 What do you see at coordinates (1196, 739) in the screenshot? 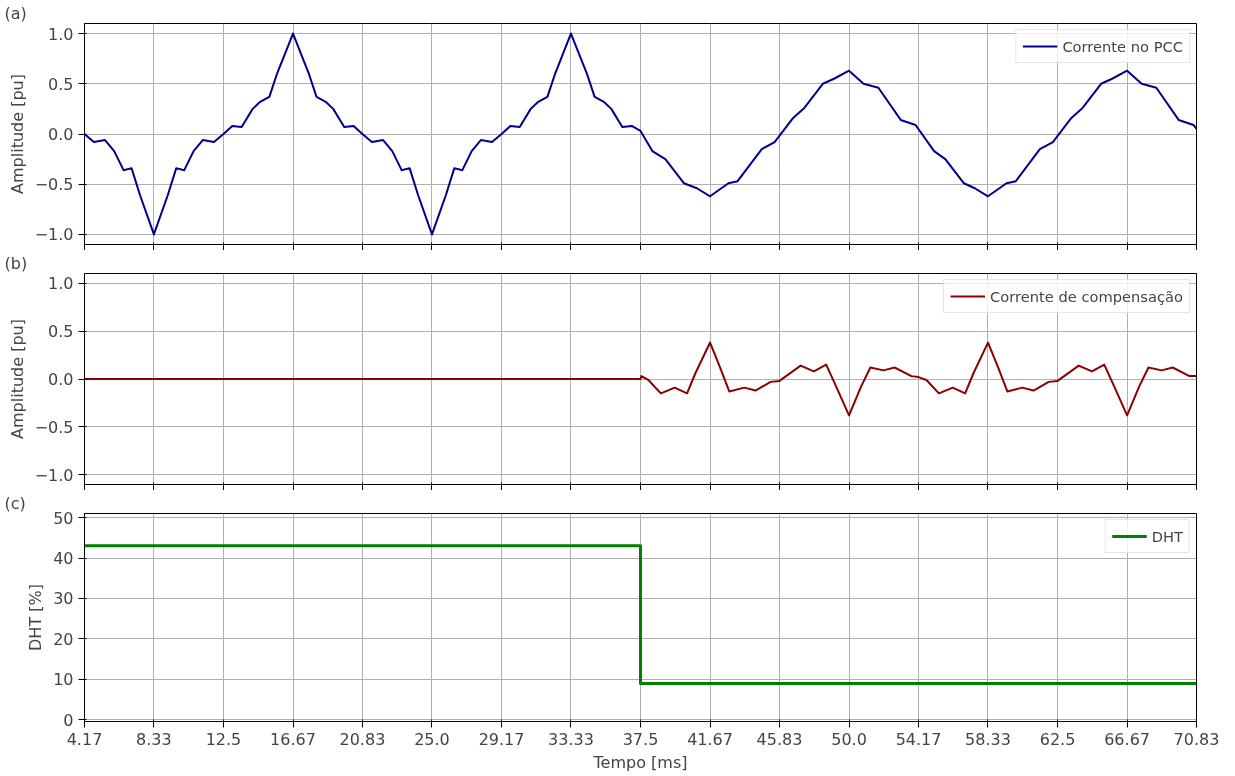
I see `x-tick-label: 70.83` at bounding box center [1196, 739].